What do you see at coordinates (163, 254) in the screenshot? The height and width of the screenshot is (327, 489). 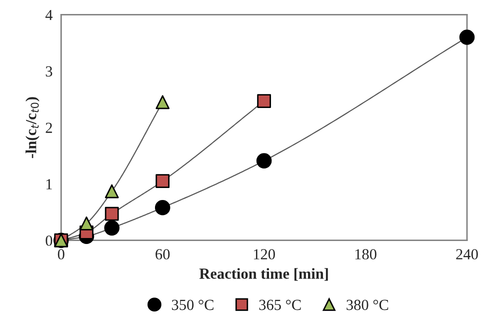 I see `x-tick-label: 60` at bounding box center [163, 254].